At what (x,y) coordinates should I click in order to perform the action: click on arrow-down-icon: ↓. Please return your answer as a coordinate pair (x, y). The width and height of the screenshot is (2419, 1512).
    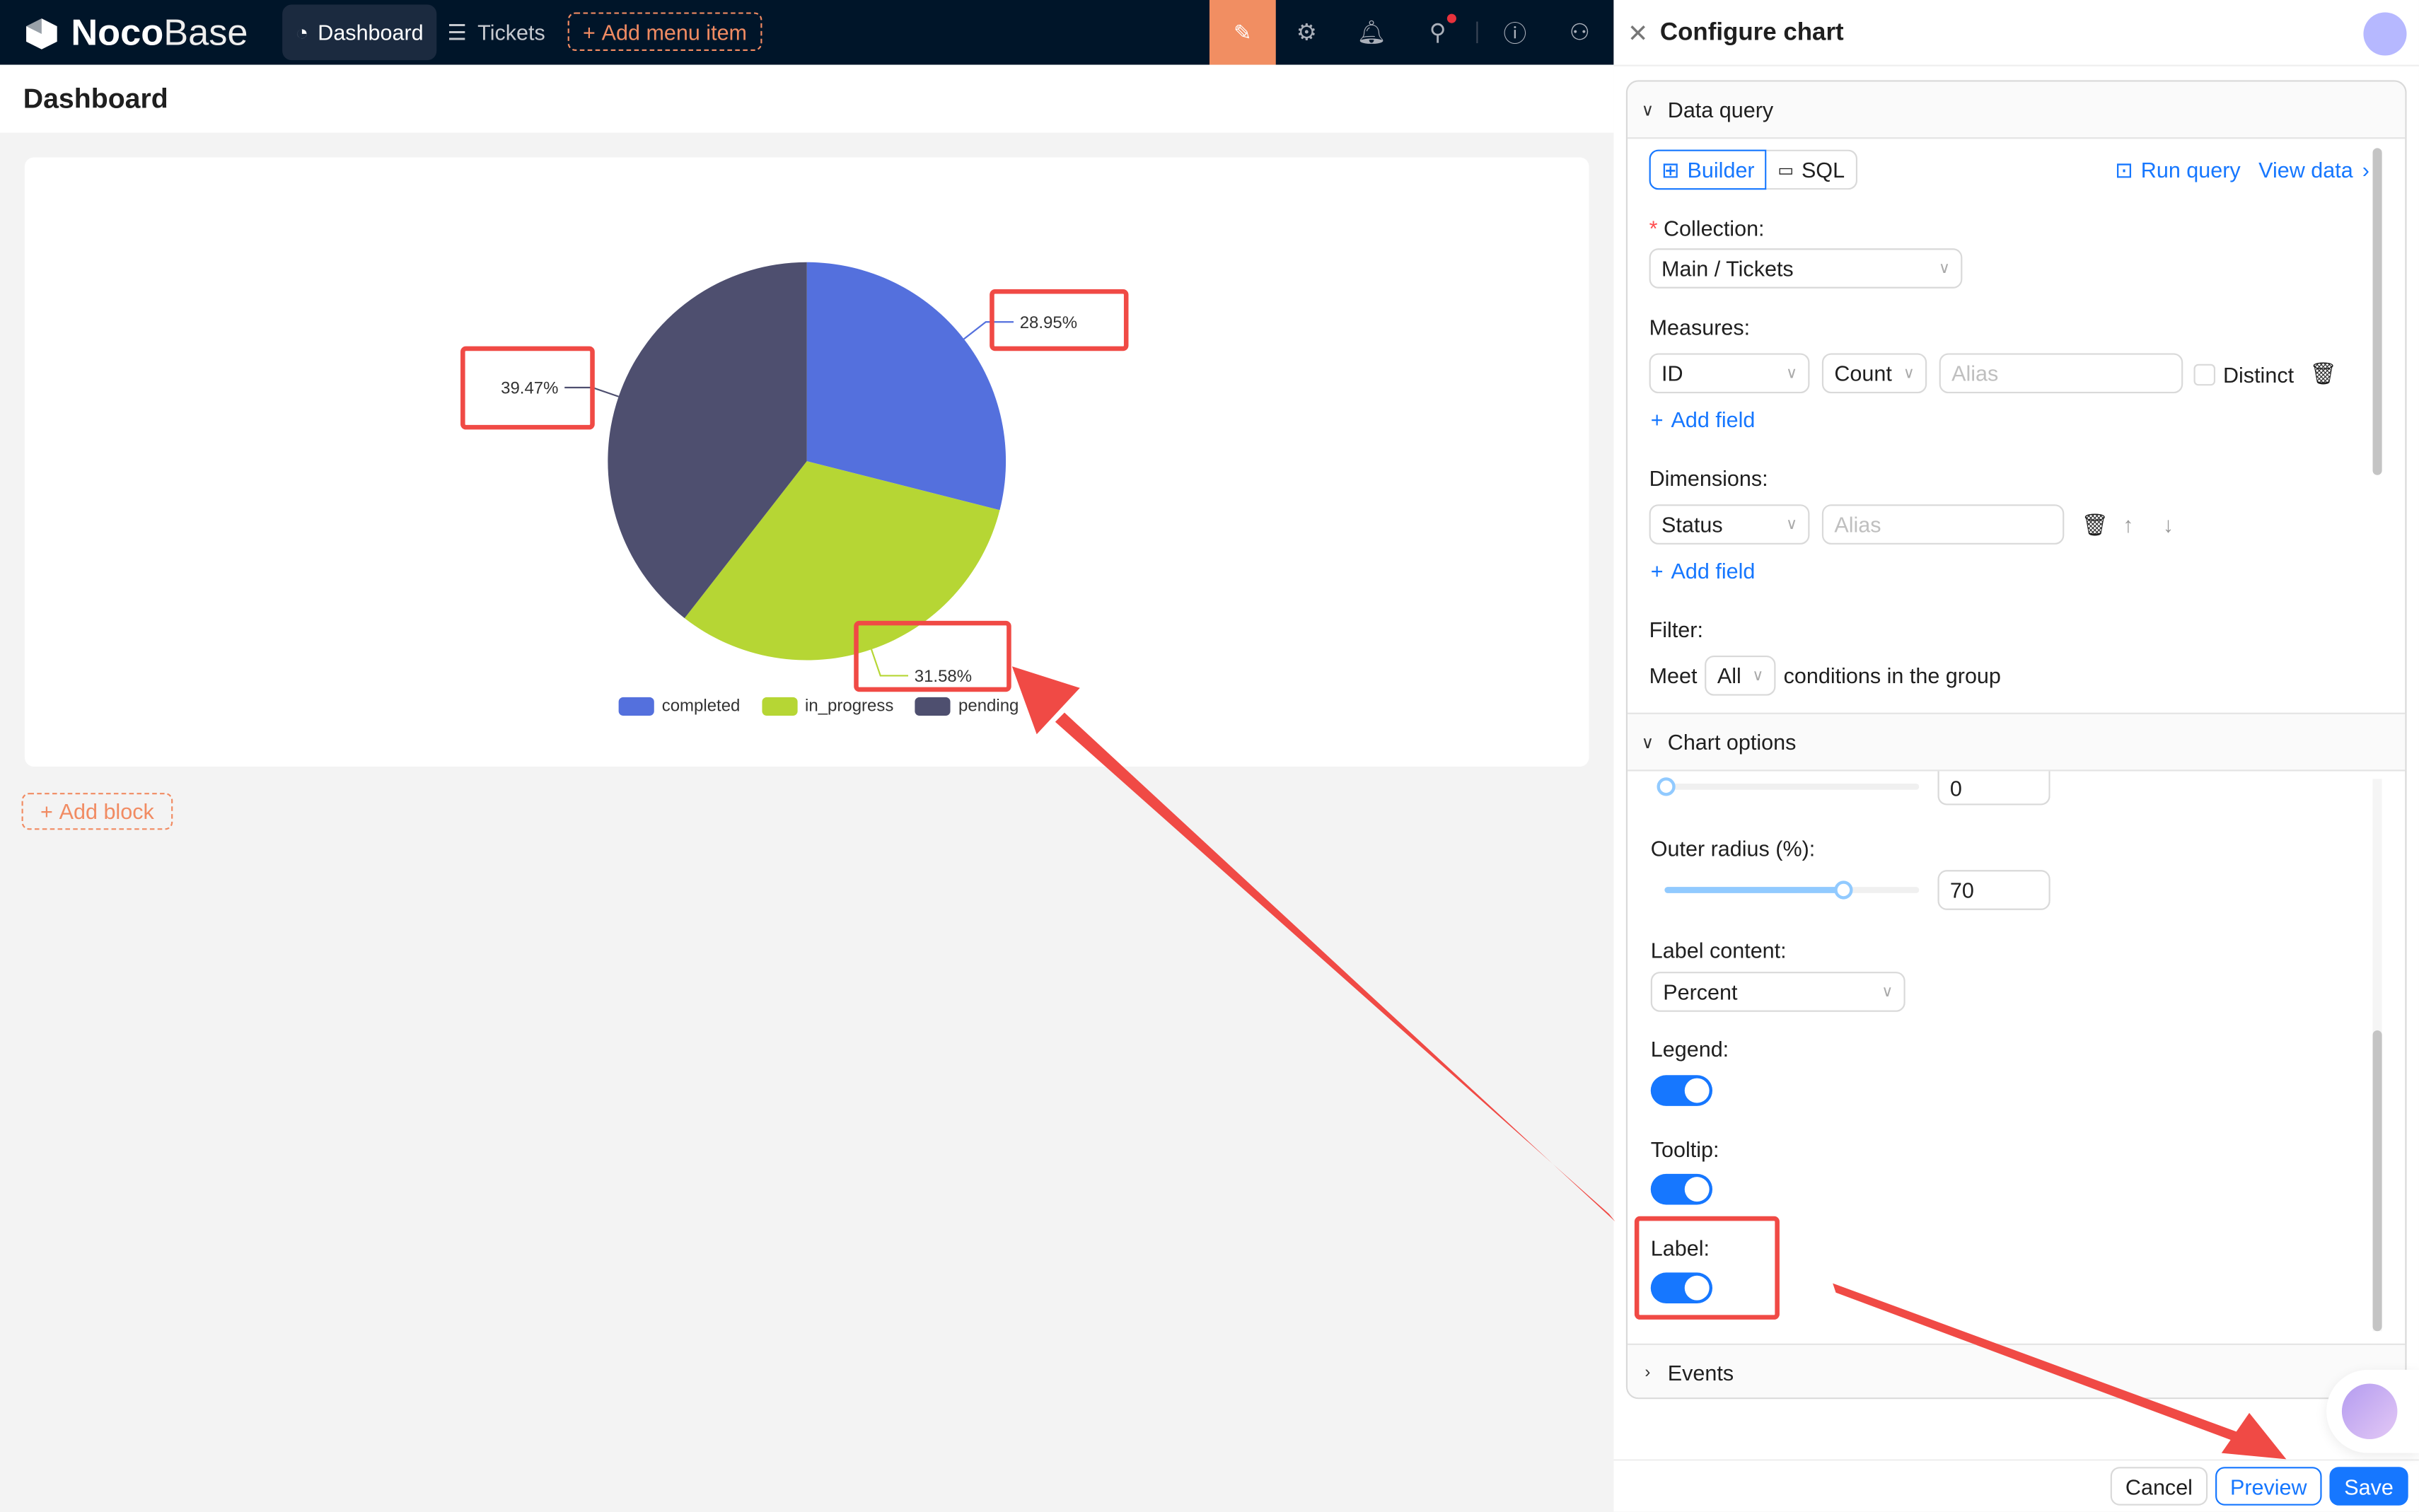
    Looking at the image, I should click on (2168, 524).